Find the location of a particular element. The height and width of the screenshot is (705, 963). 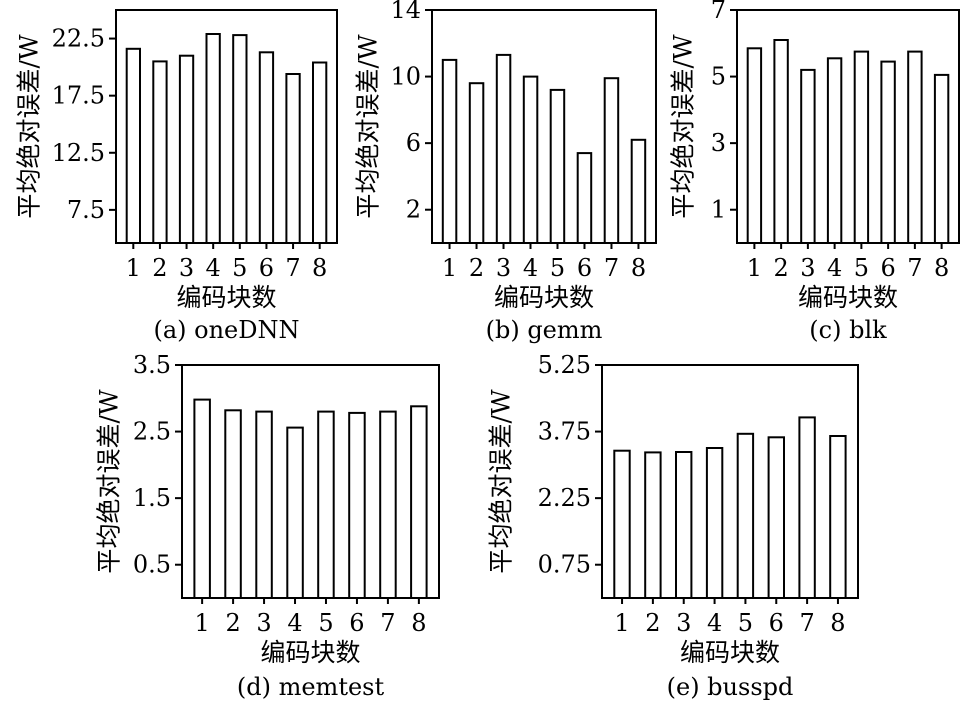

y-tick-label: 2 is located at coordinates (413, 210).